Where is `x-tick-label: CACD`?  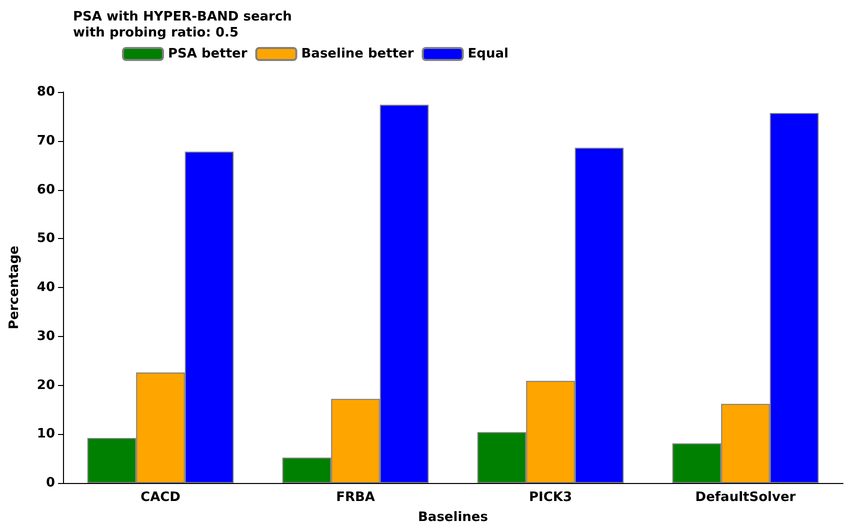
x-tick-label: CACD is located at coordinates (160, 497).